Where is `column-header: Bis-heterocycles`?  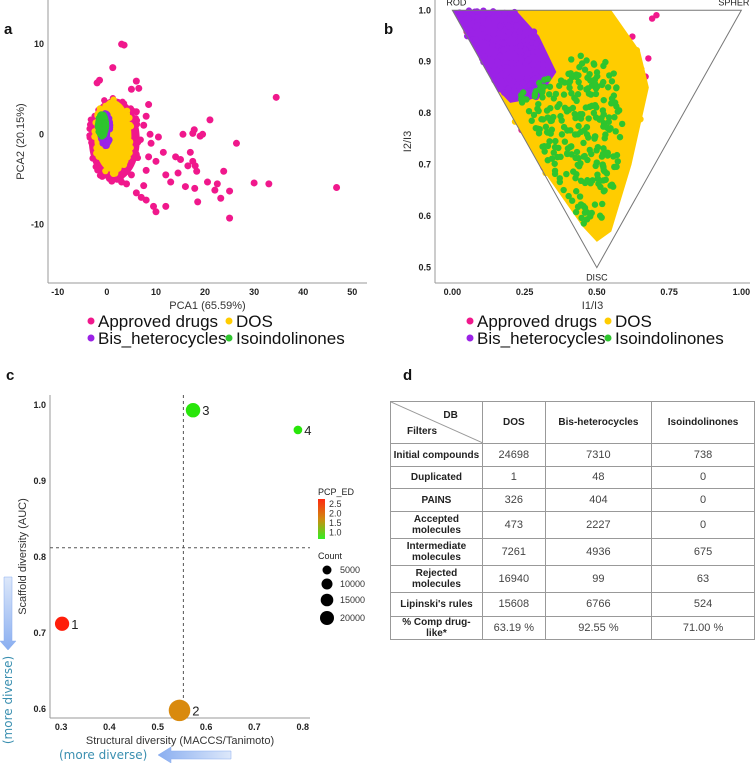 column-header: Bis-heterocycles is located at coordinates (598, 422).